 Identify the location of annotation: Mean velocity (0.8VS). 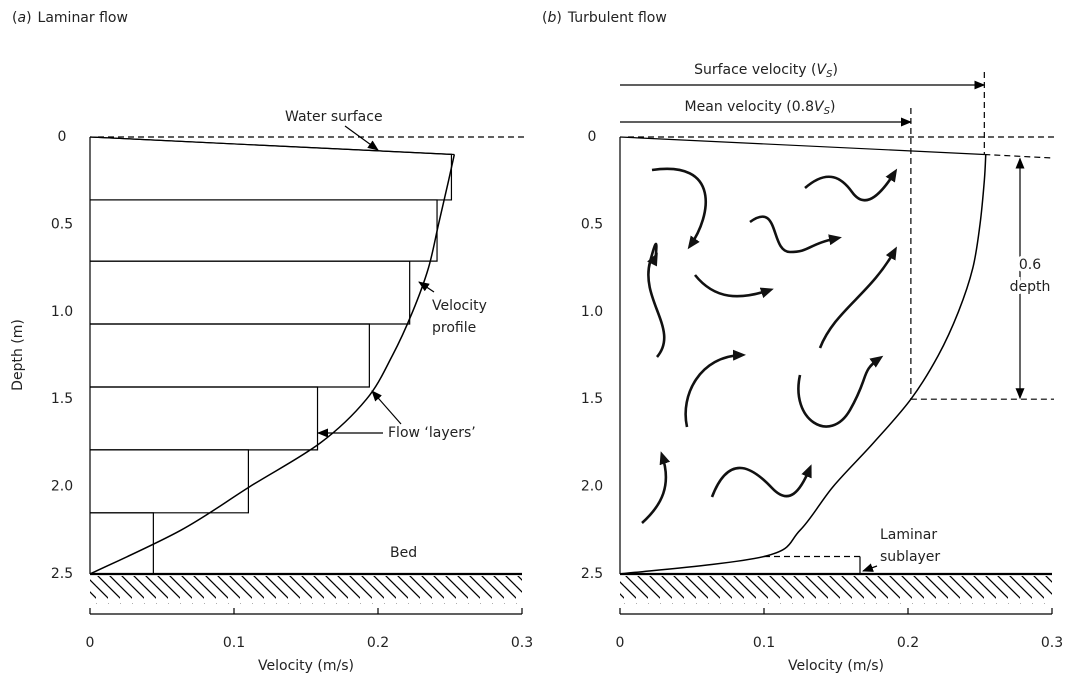
(760, 108).